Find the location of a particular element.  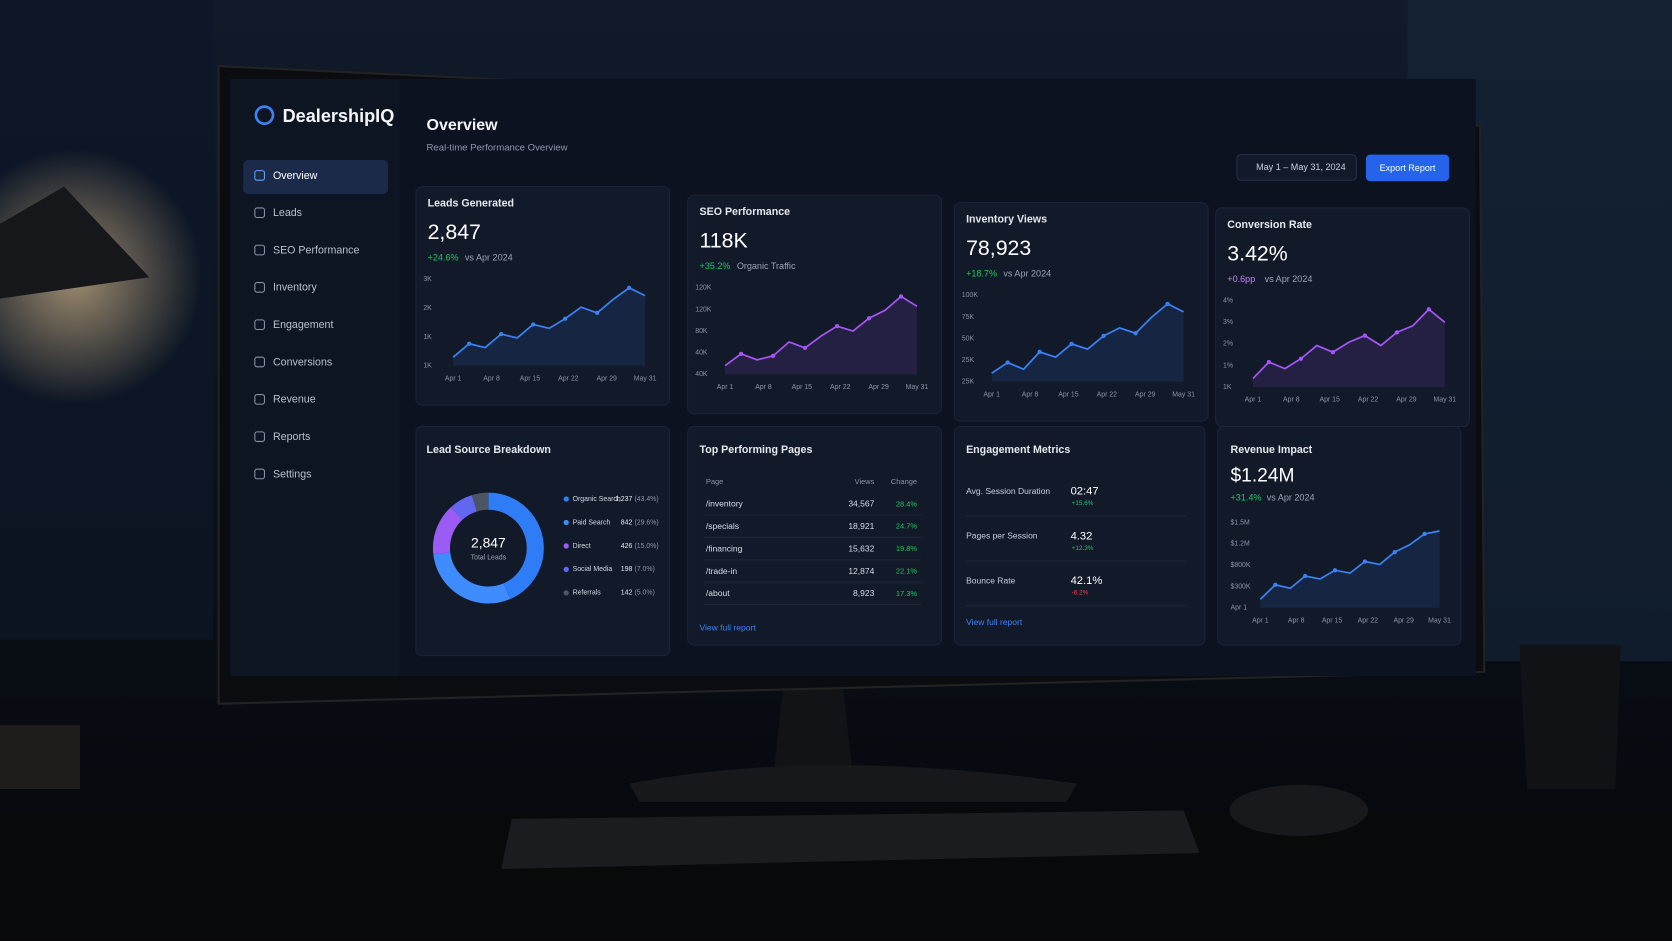

legend-value: 1,237 is located at coordinates (623, 499).